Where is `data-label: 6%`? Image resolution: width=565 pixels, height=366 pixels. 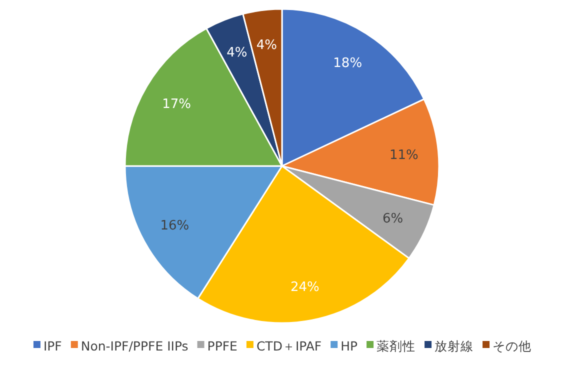
data-label: 6% is located at coordinates (393, 219).